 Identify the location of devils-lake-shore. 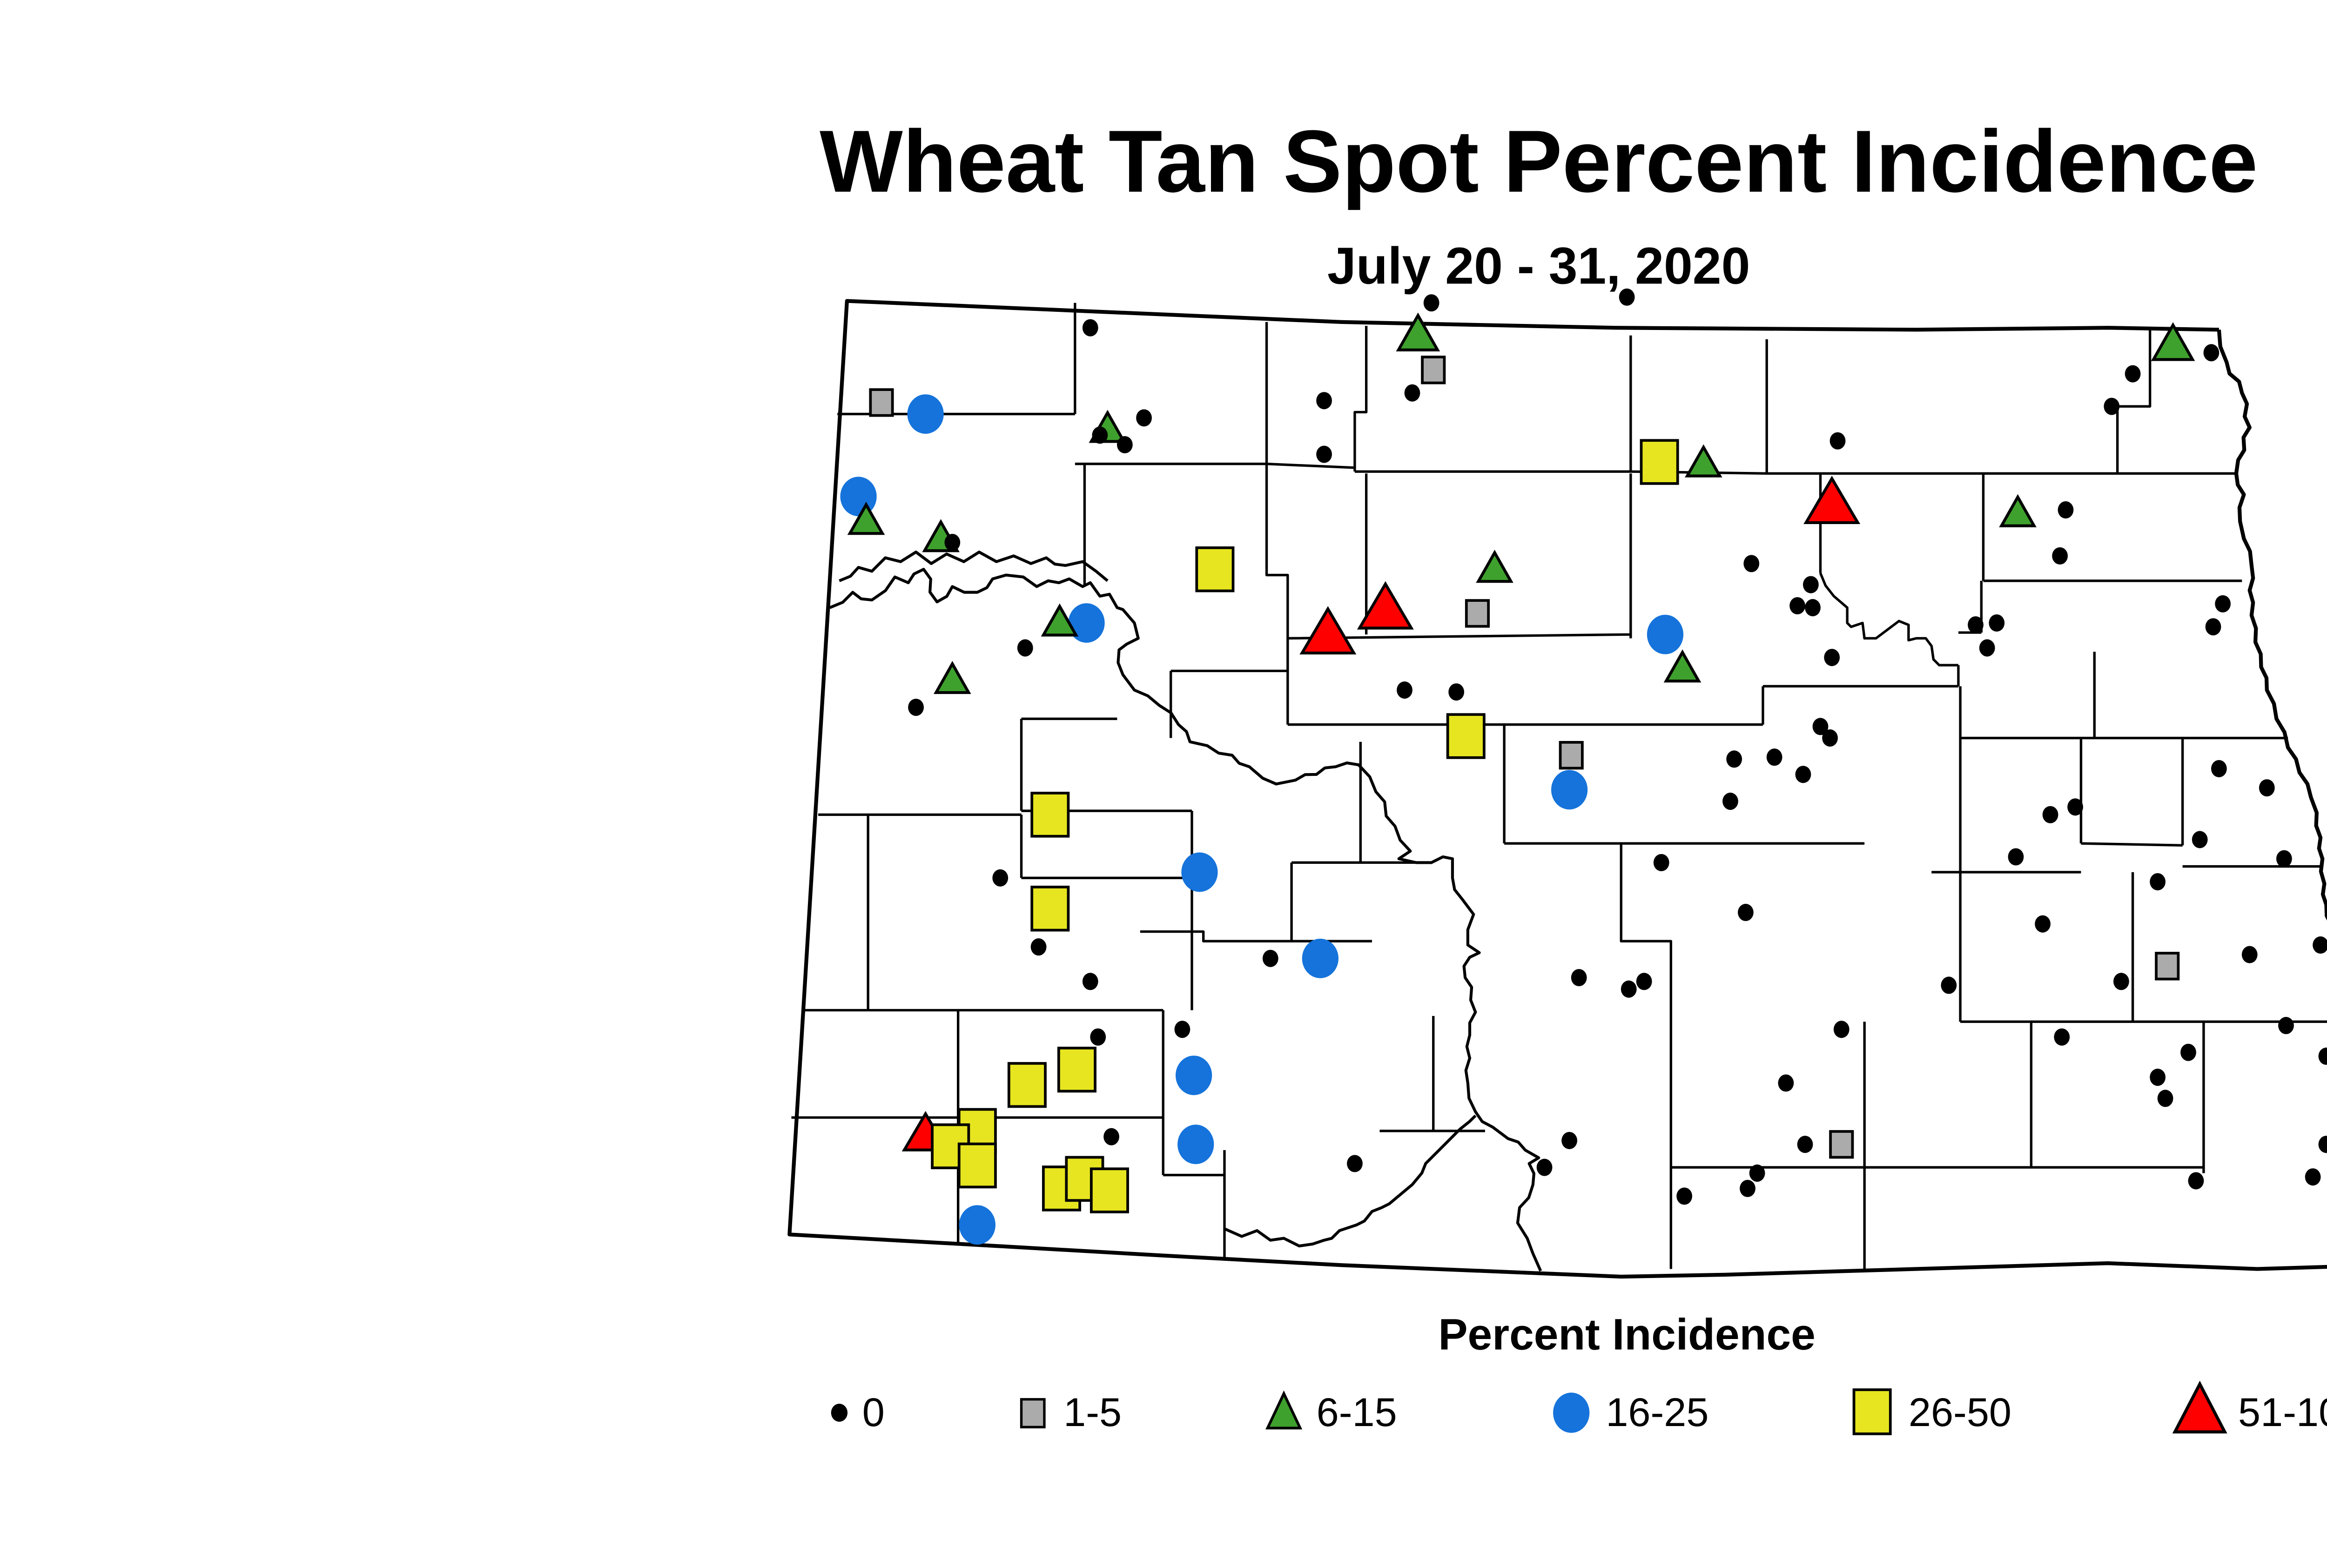
(1888, 619).